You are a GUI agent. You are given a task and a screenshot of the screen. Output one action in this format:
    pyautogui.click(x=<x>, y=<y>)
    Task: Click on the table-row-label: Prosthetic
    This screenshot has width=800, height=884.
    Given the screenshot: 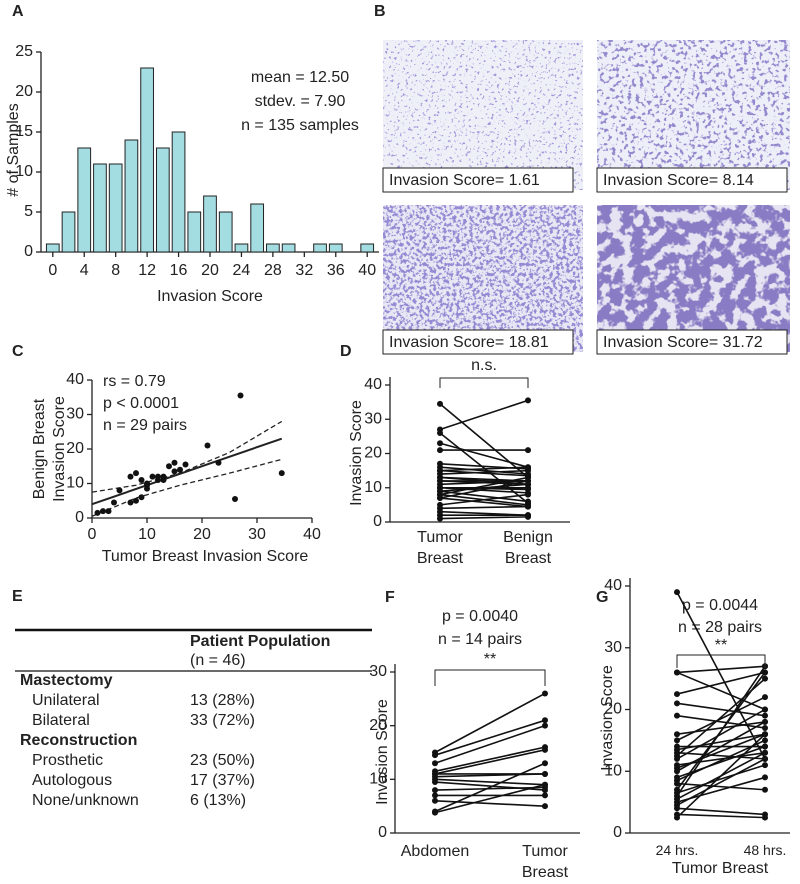 What is the action you would take?
    pyautogui.click(x=67, y=760)
    